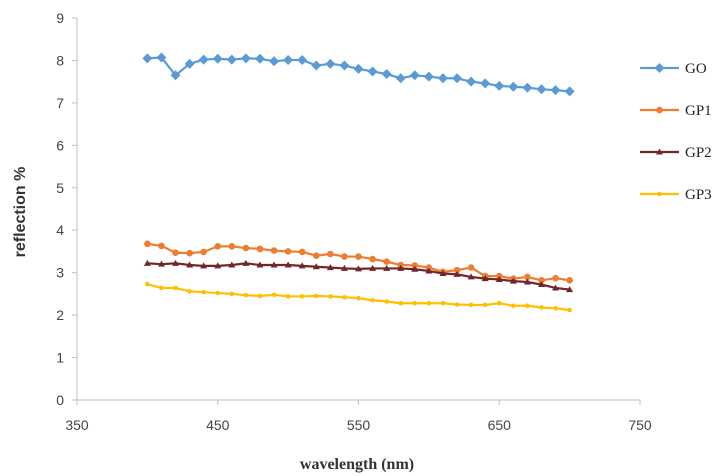 The width and height of the screenshot is (721, 476). What do you see at coordinates (60, 273) in the screenshot?
I see `y-tick-label: 3` at bounding box center [60, 273].